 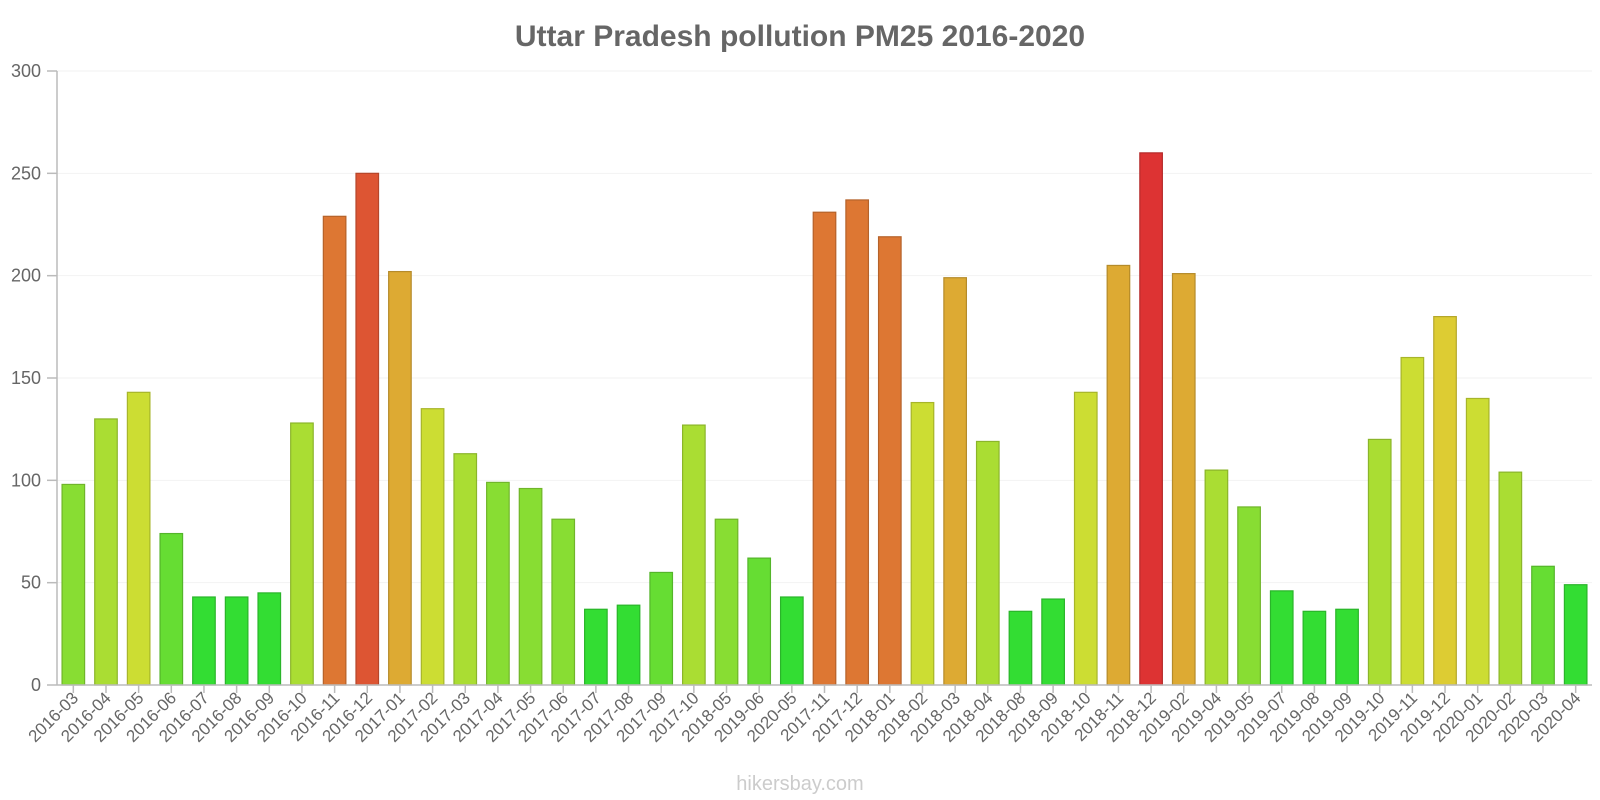 I want to click on y-tick-label: 300, so click(x=26, y=71).